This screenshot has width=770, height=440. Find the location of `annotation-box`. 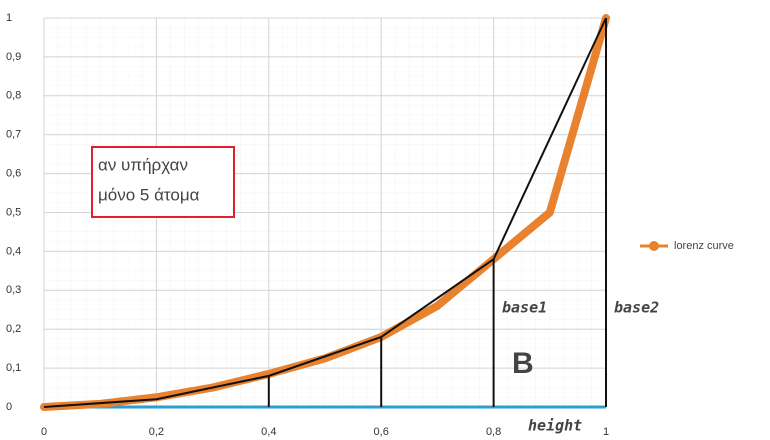

annotation-box is located at coordinates (163, 182).